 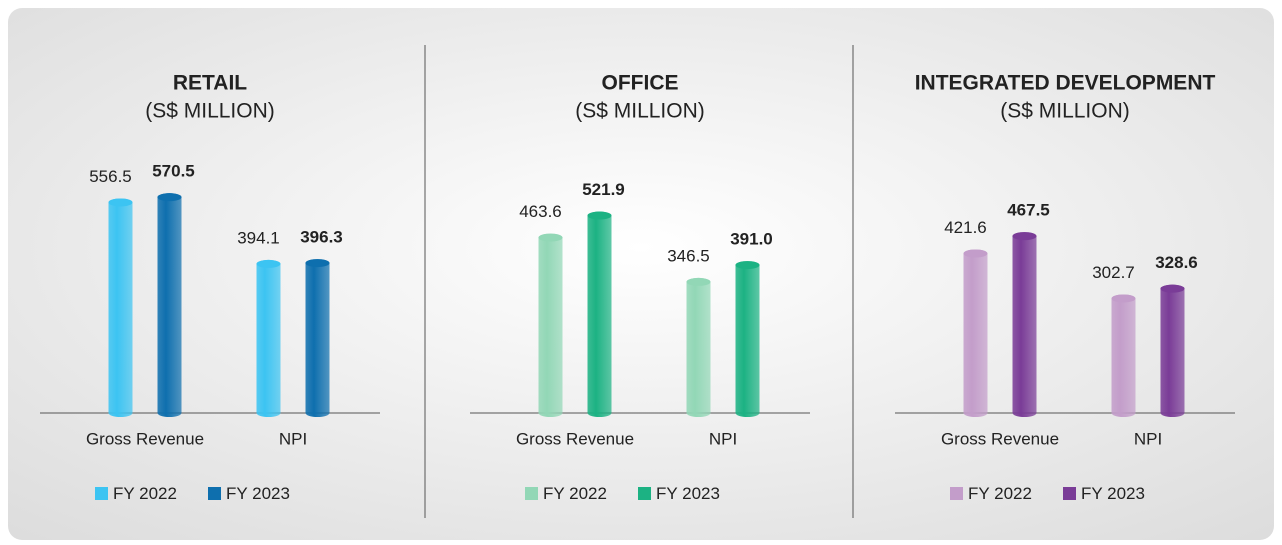 What do you see at coordinates (688, 255) in the screenshot?
I see `value-label: 346.5` at bounding box center [688, 255].